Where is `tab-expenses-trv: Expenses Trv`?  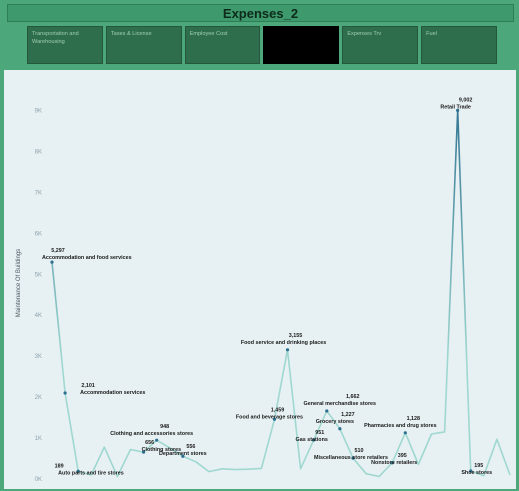
tab-expenses-trv: Expenses Trv is located at coordinates (380, 45).